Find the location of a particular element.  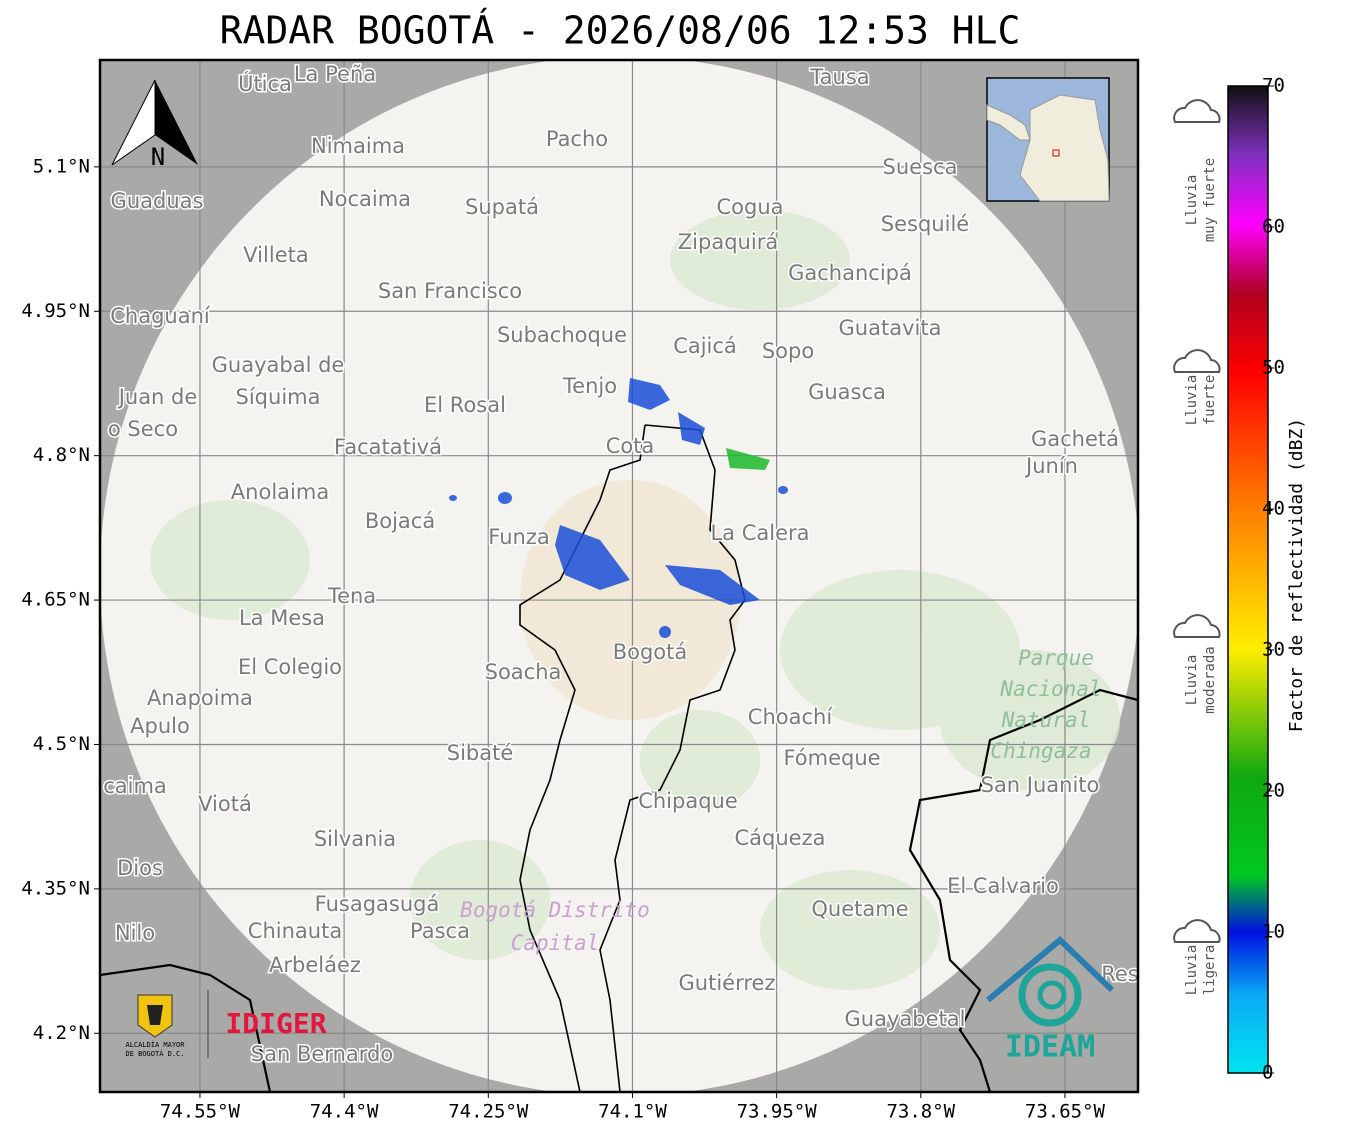

place-label: Guayabetal is located at coordinates (905, 1019).